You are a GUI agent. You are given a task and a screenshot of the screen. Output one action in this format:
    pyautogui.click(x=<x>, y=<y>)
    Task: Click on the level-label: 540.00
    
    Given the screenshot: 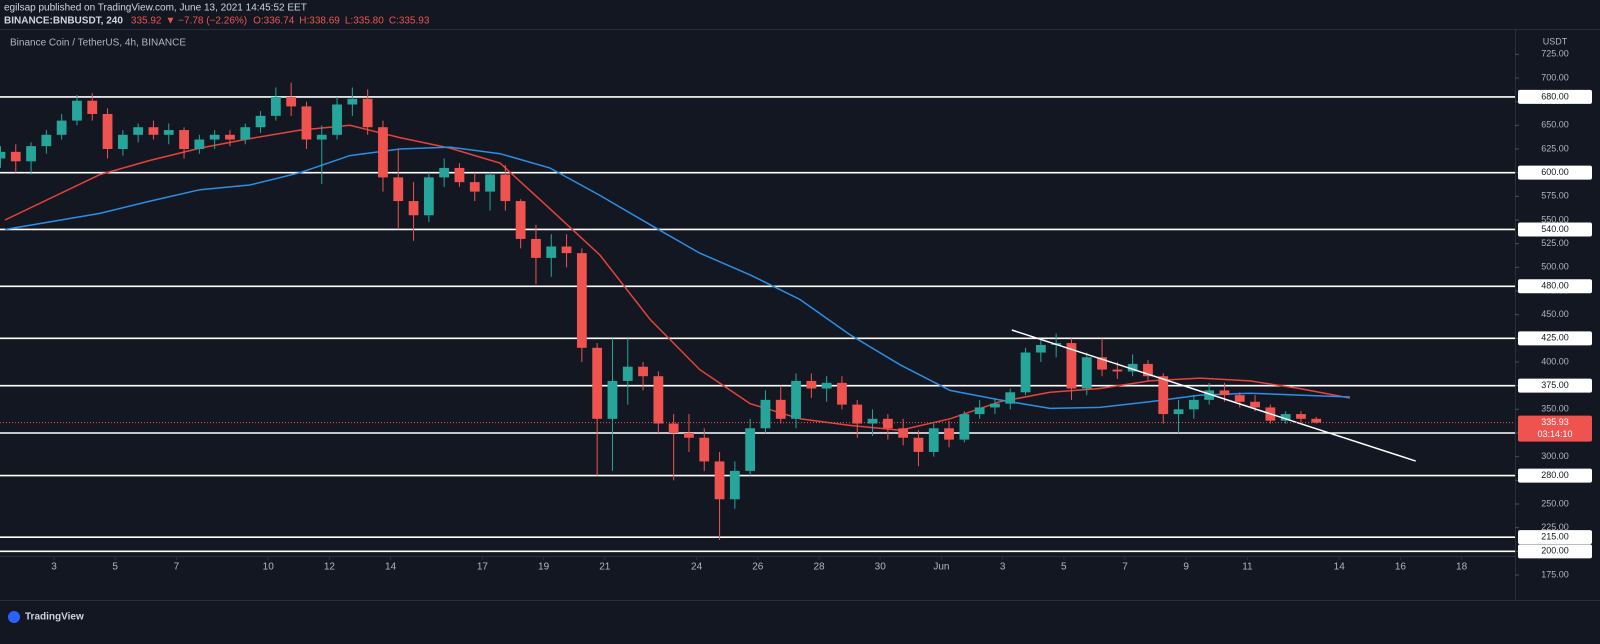 What is the action you would take?
    pyautogui.click(x=1555, y=229)
    